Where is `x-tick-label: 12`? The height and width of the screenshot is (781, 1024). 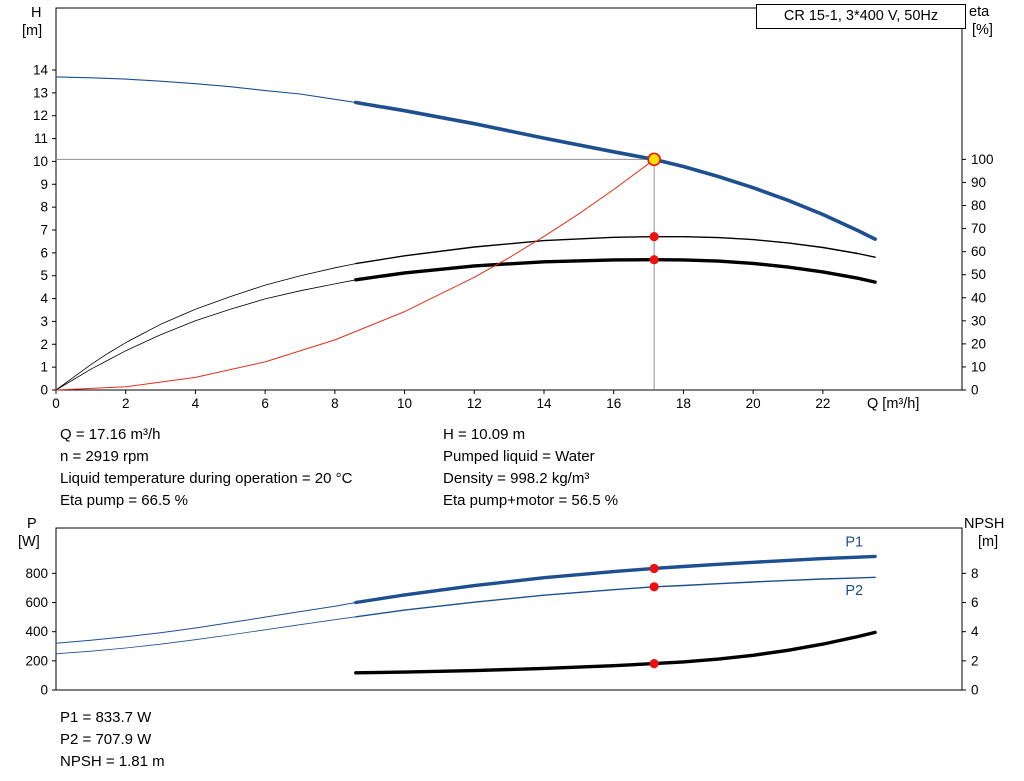
x-tick-label: 12 is located at coordinates (474, 403).